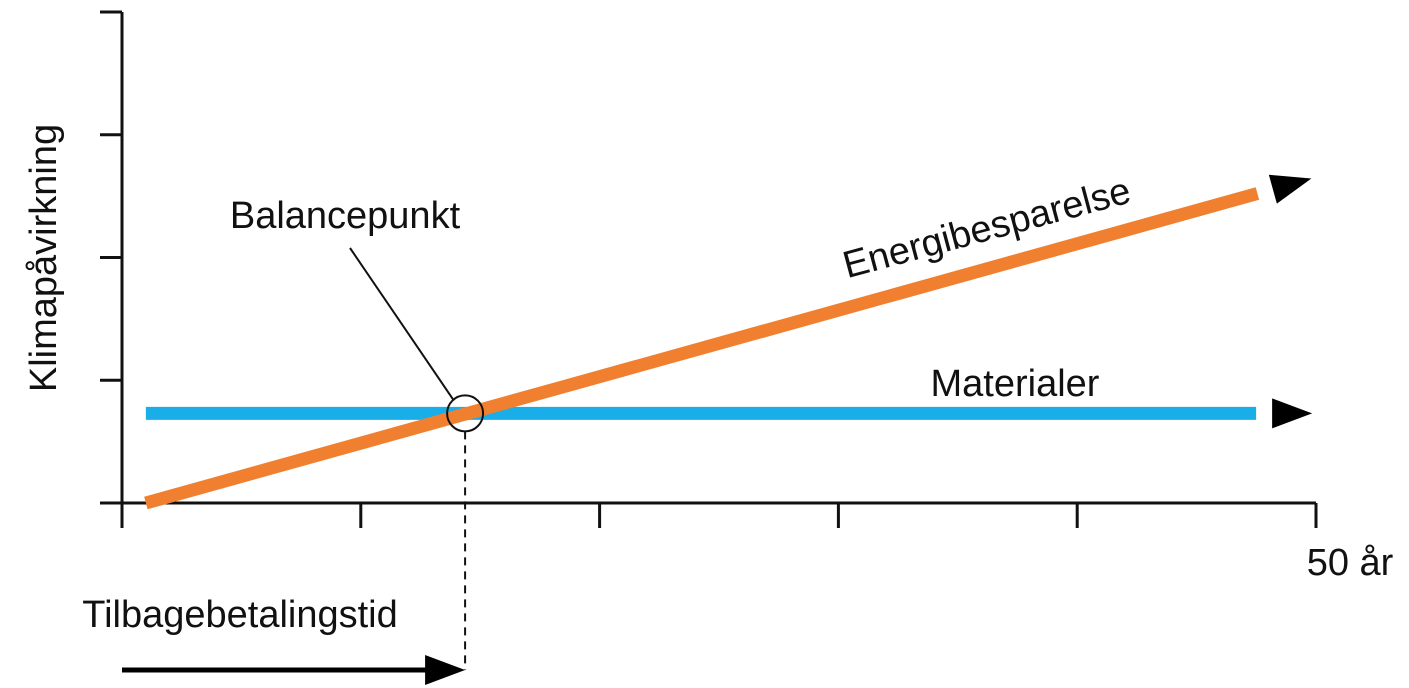 Image resolution: width=1409 pixels, height=688 pixels. I want to click on series-arrowhead-energibesparelse, so click(1290, 189).